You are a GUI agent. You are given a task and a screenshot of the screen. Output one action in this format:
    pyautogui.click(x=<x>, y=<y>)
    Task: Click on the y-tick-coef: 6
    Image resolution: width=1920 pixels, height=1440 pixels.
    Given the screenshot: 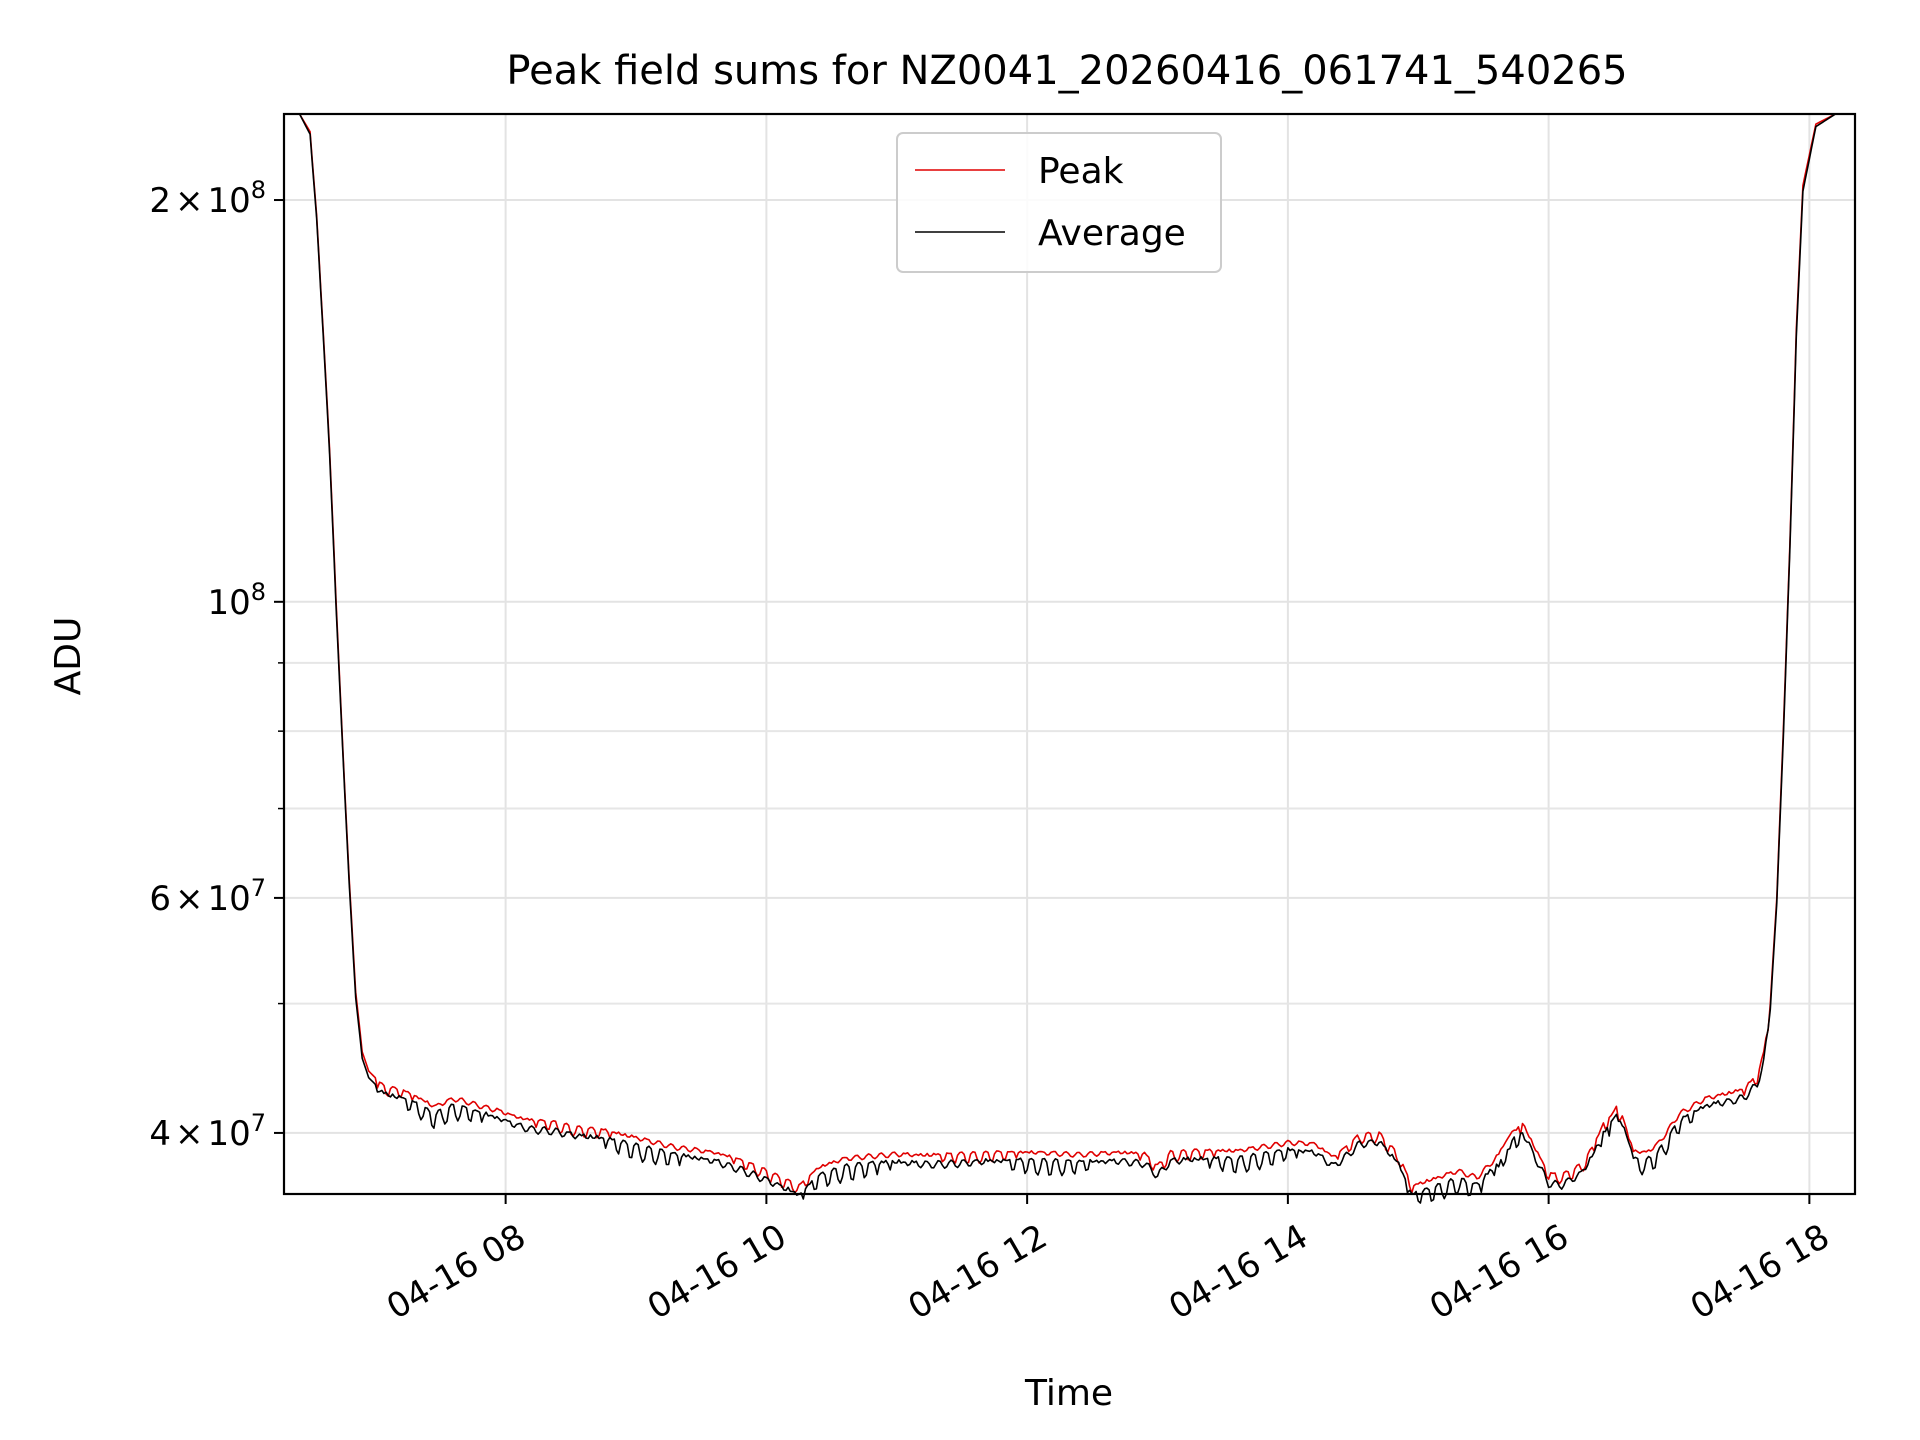 What is the action you would take?
    pyautogui.click(x=160, y=899)
    